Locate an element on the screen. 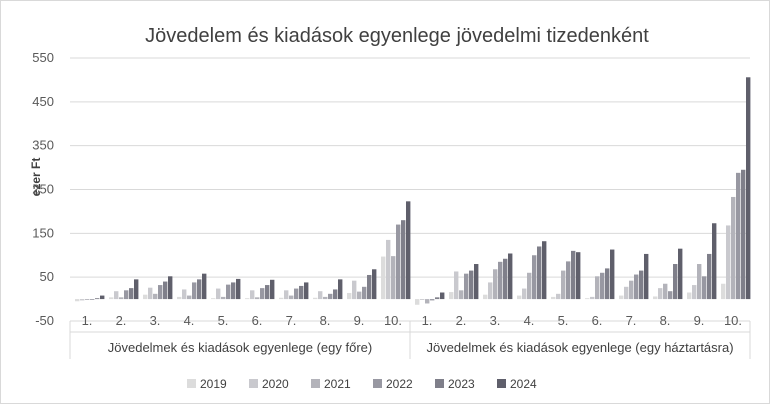 The height and width of the screenshot is (404, 770). legend-label: 2019 is located at coordinates (213, 384).